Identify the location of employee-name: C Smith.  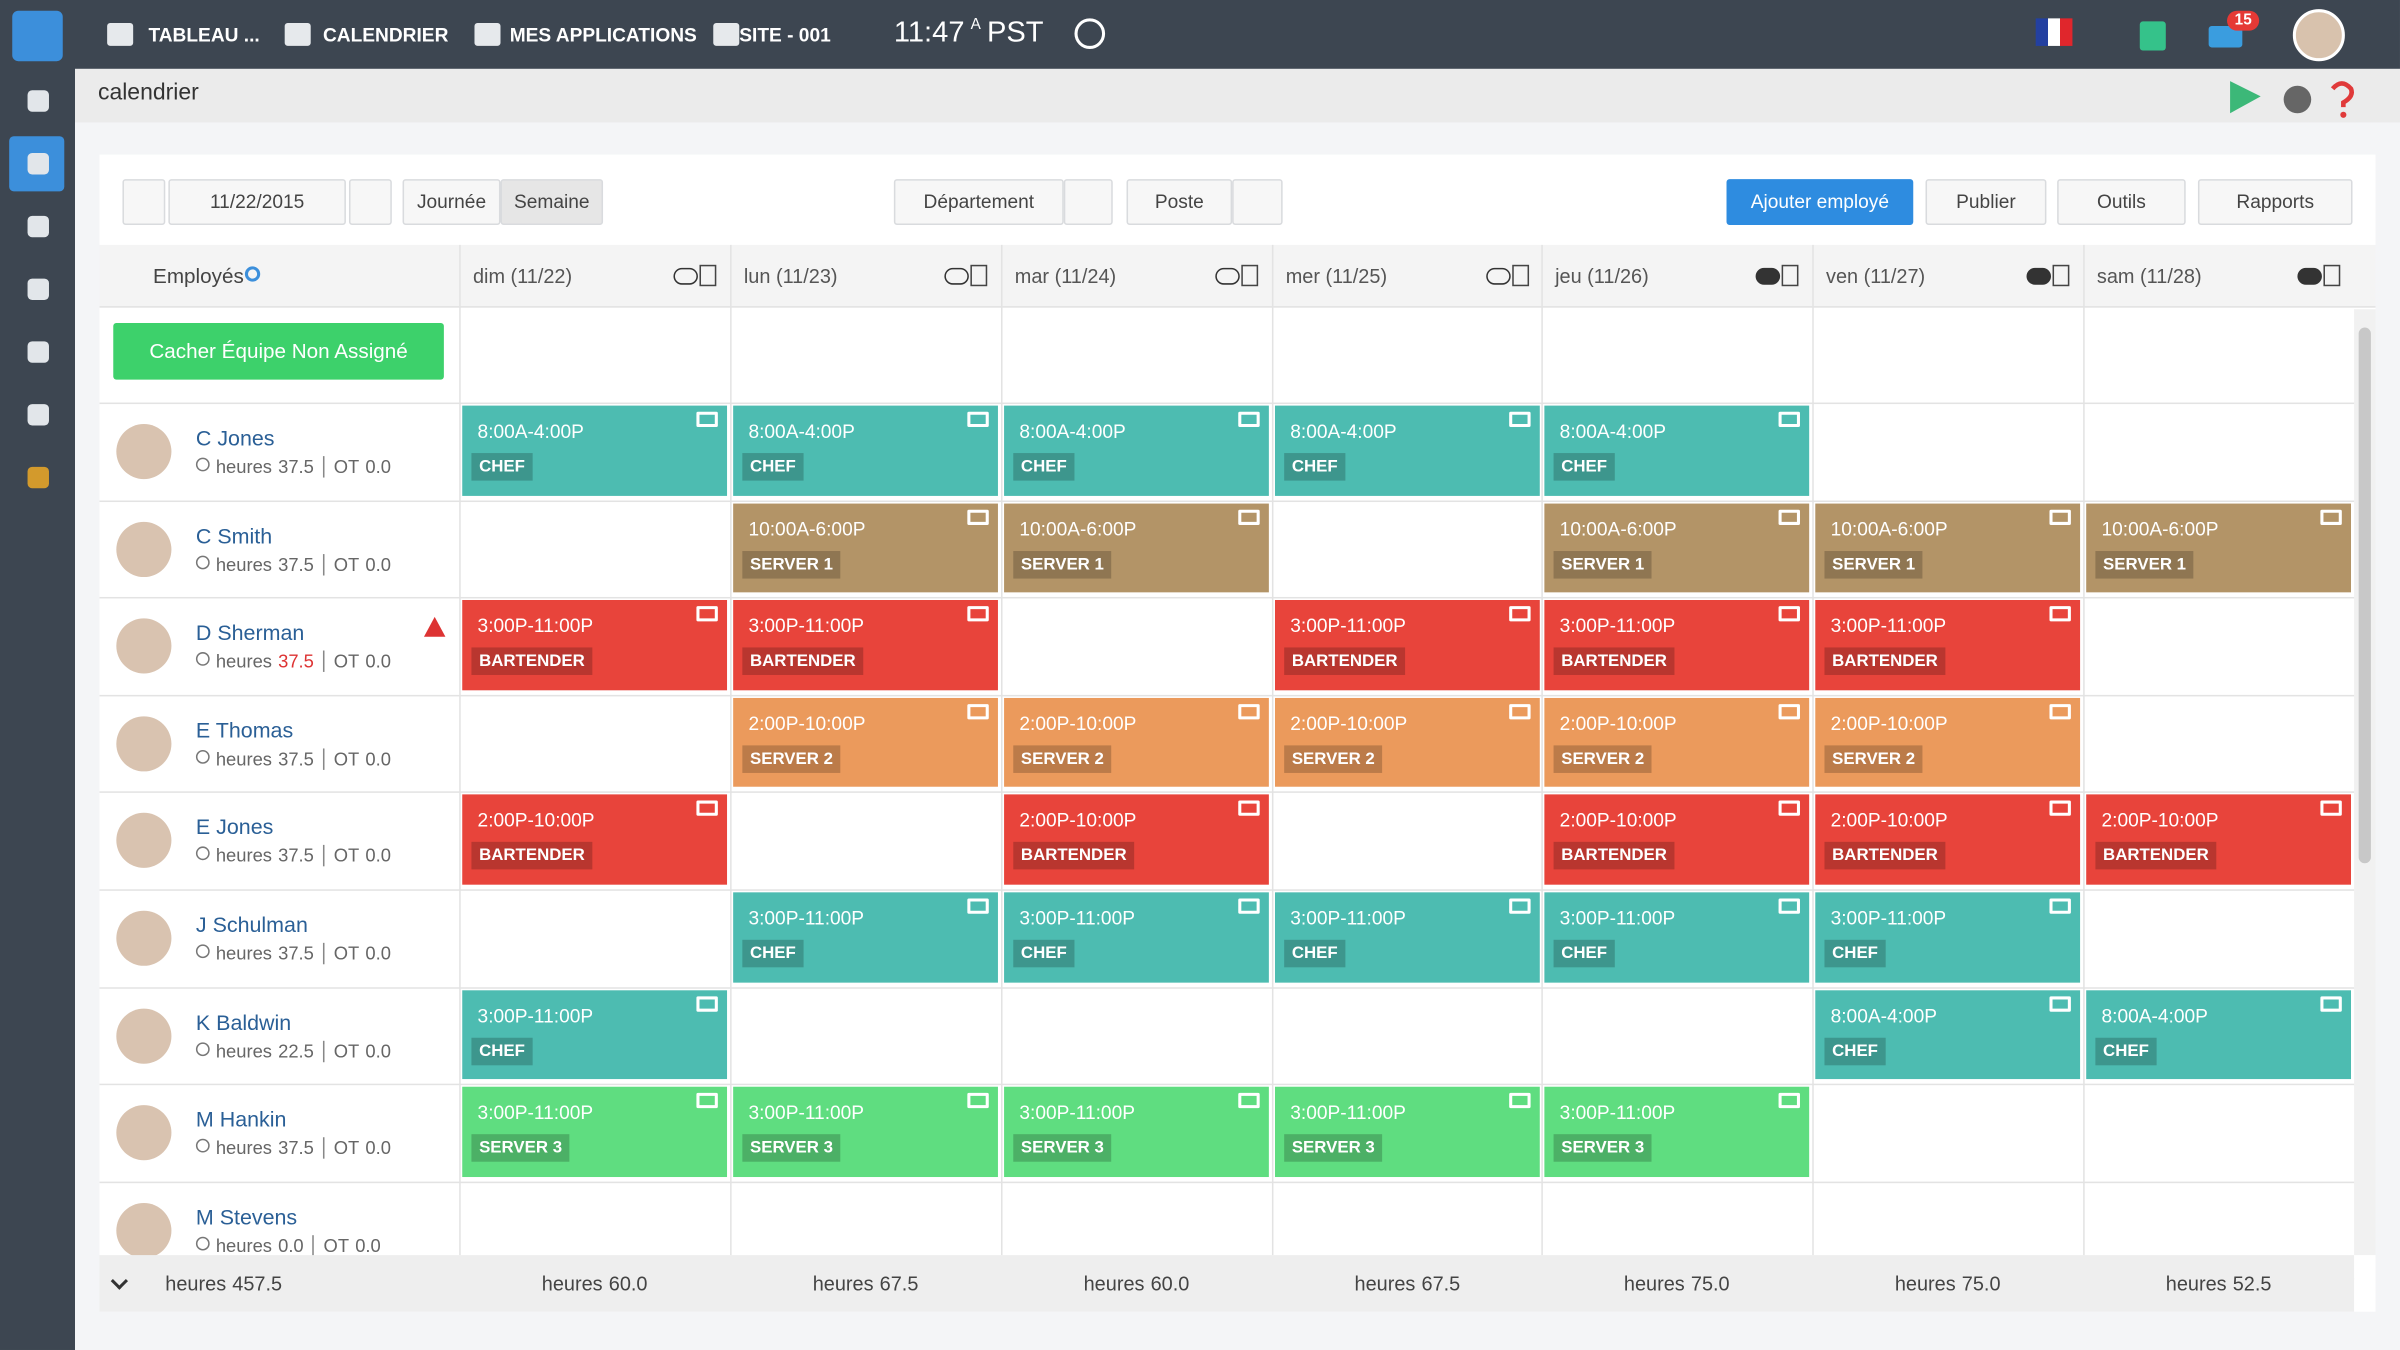
(234, 535).